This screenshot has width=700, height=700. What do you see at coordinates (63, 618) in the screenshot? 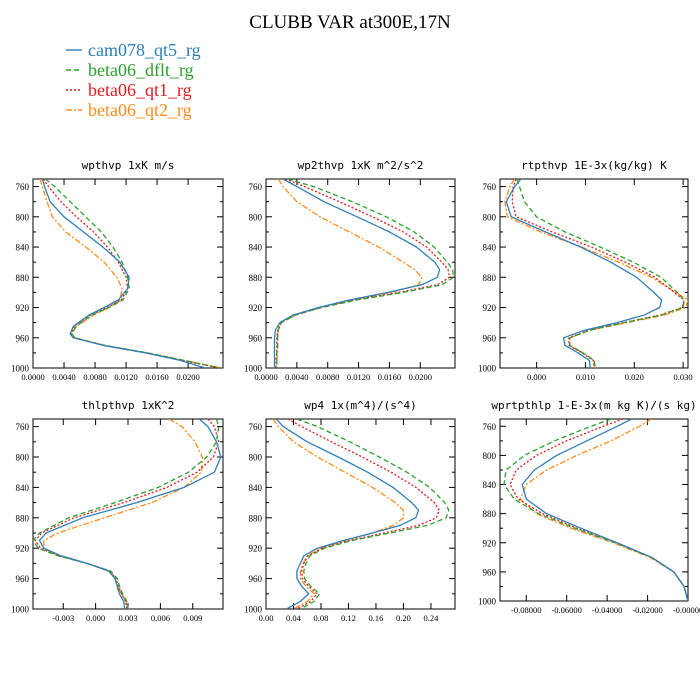
I see `x-tick-label: -0.003` at bounding box center [63, 618].